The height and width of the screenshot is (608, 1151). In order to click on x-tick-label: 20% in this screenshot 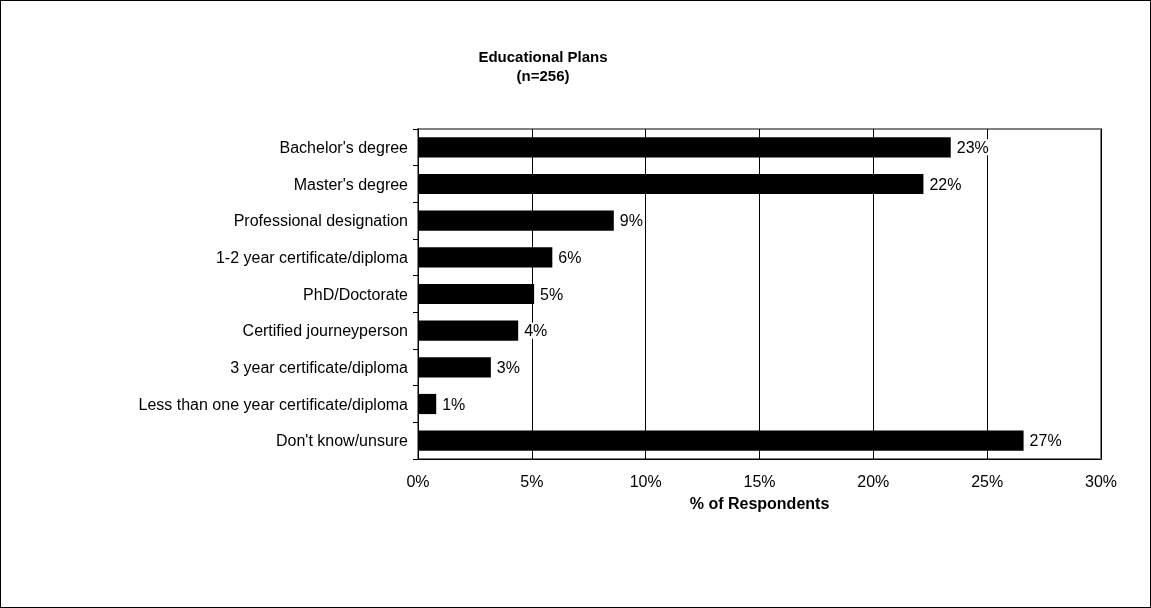, I will do `click(873, 481)`.